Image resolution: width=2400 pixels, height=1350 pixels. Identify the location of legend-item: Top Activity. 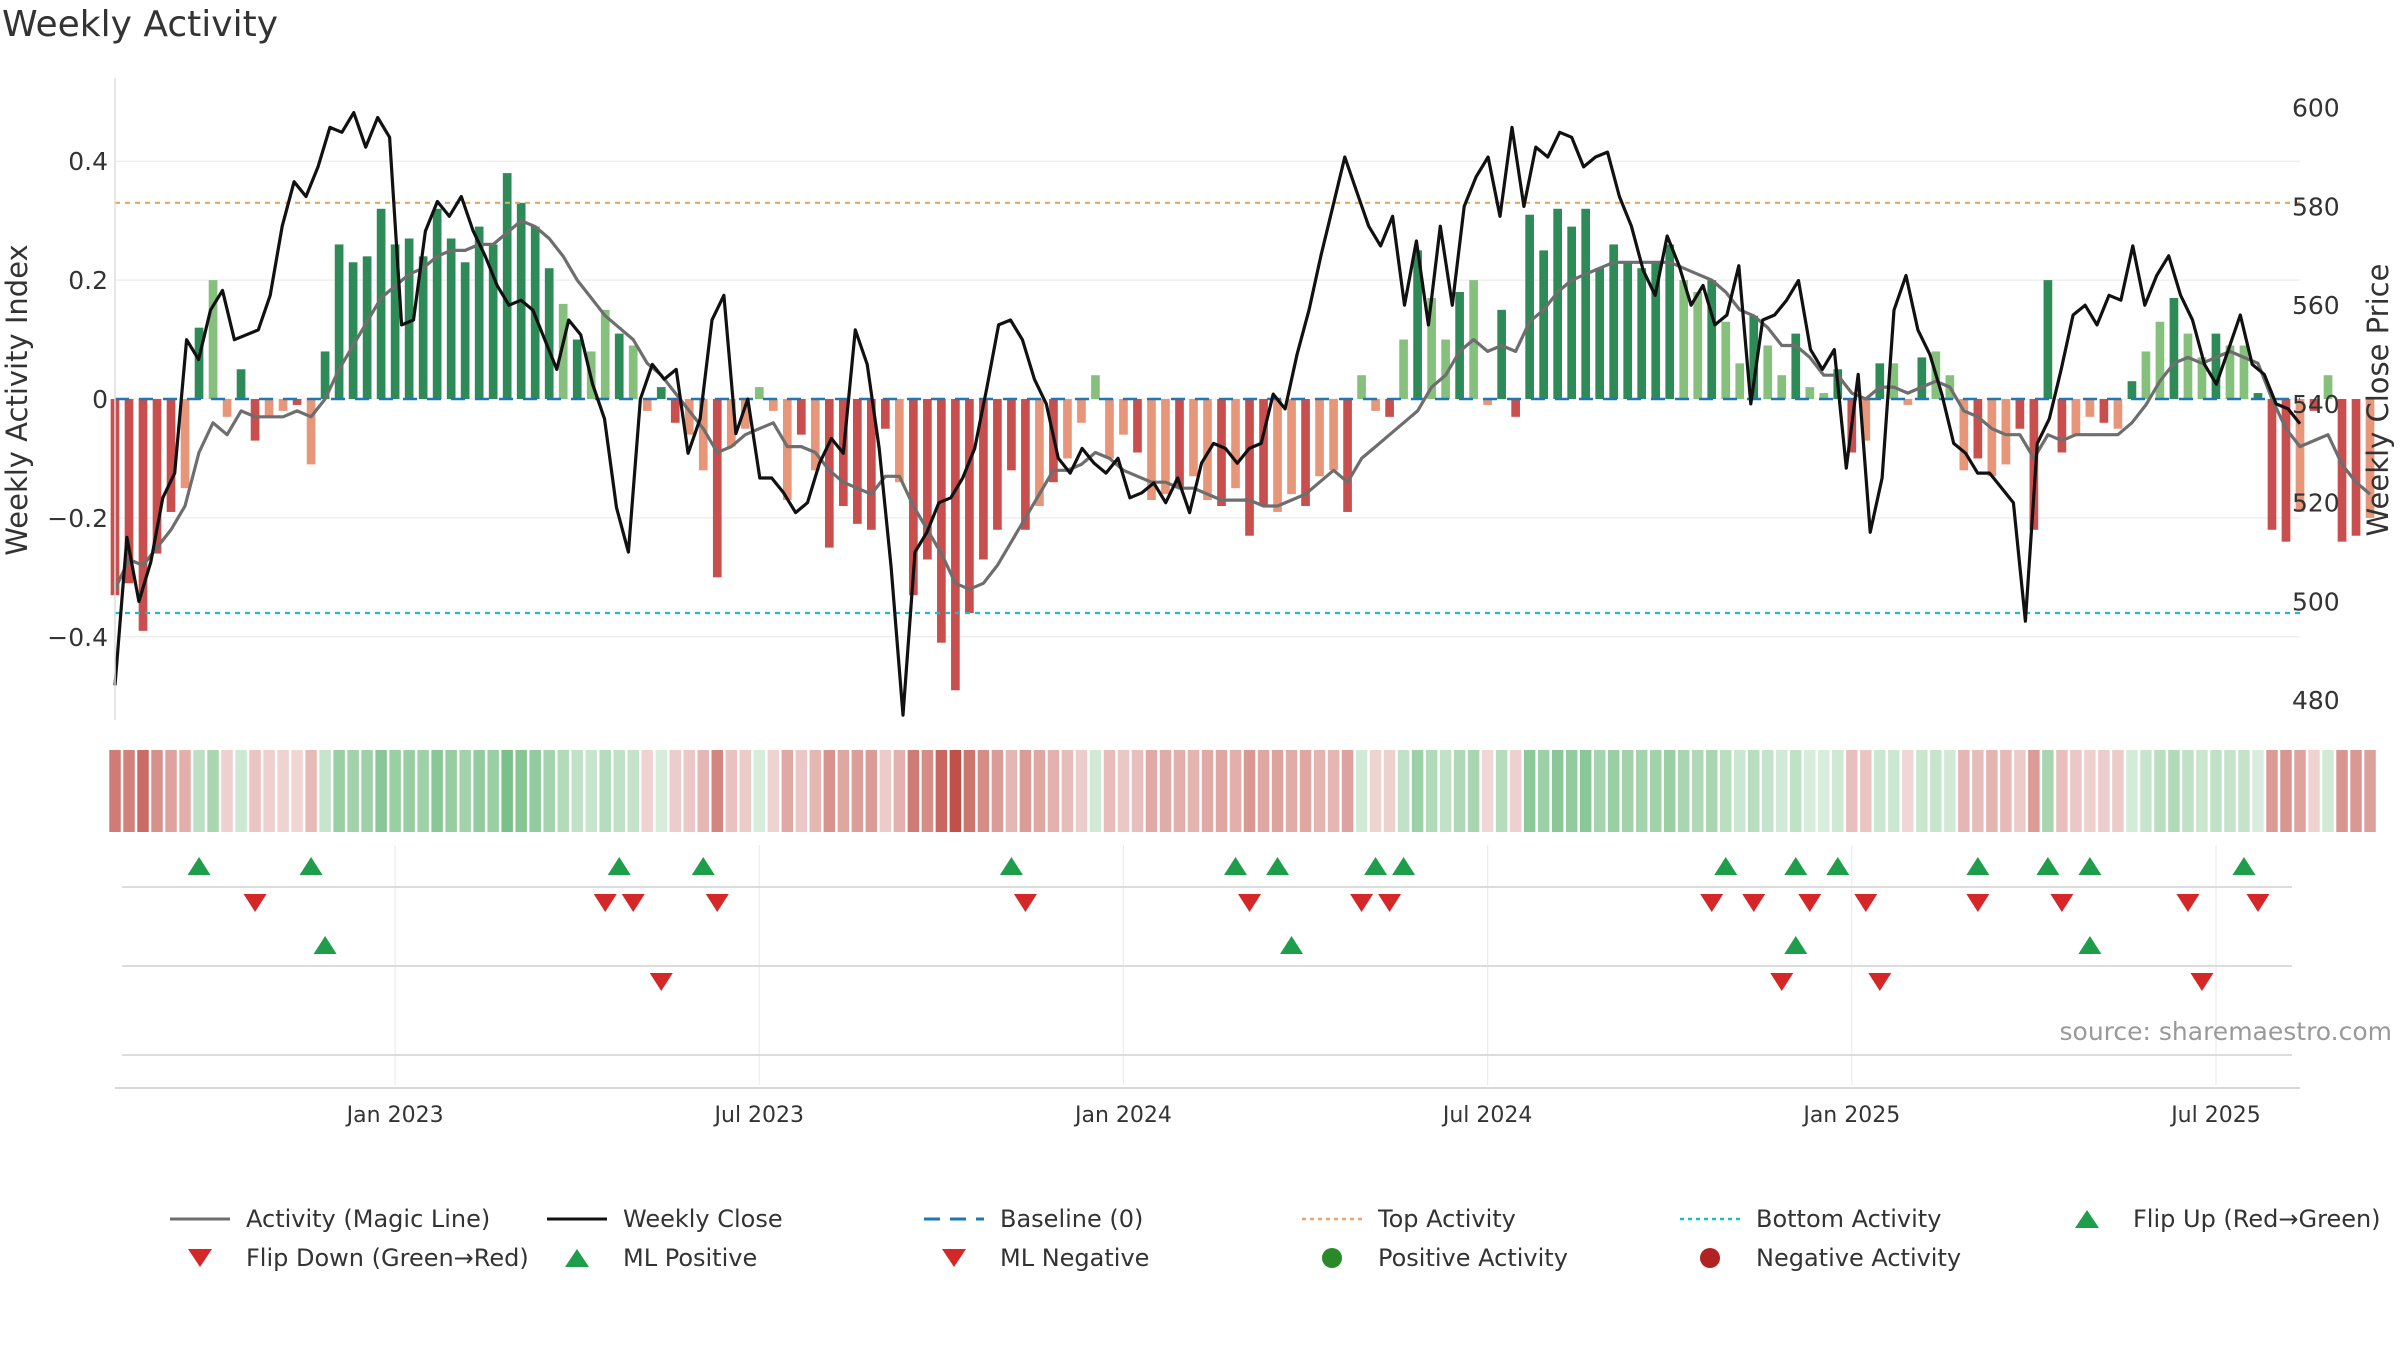
(1408, 1219).